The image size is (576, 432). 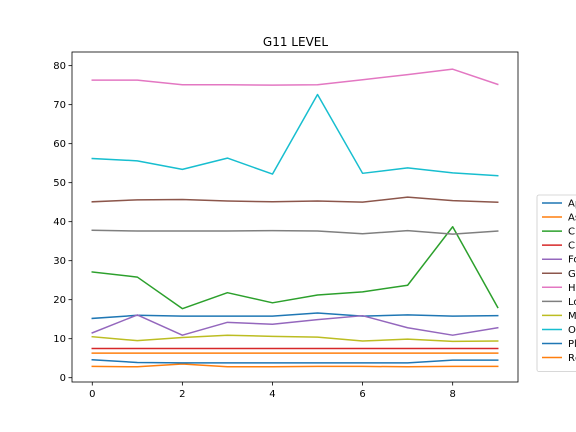 I want to click on legend: Ap As CC Fo GH Lo MO Pl Rc, so click(x=556, y=283).